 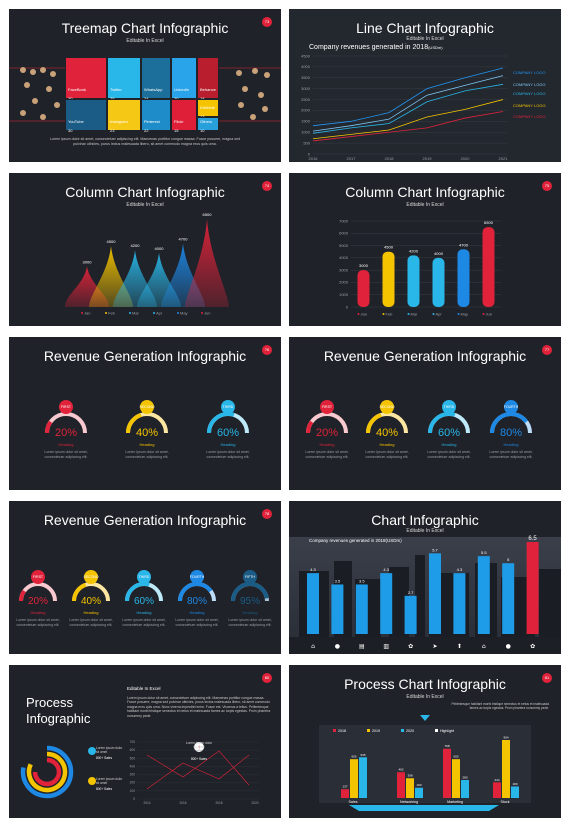 What do you see at coordinates (409, 776) in the screenshot?
I see `data-label: 308` at bounding box center [409, 776].